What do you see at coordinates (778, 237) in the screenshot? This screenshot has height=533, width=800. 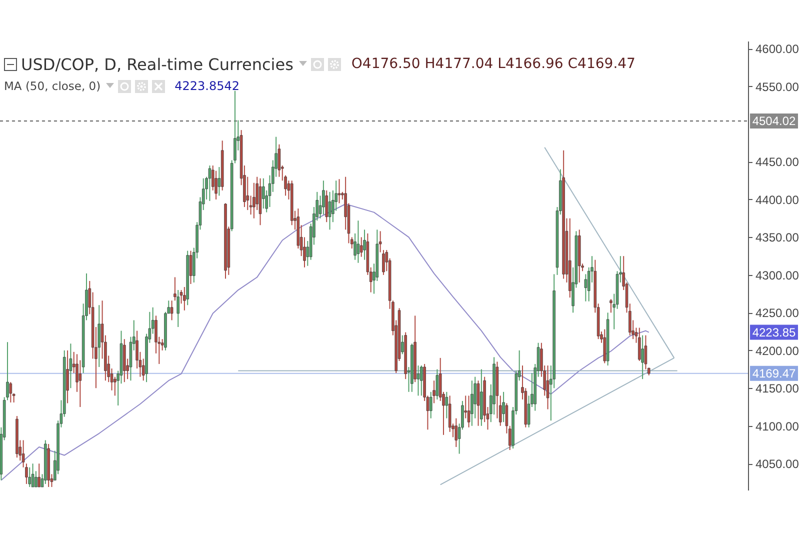 I see `y-tick-label: 4350.00` at bounding box center [778, 237].